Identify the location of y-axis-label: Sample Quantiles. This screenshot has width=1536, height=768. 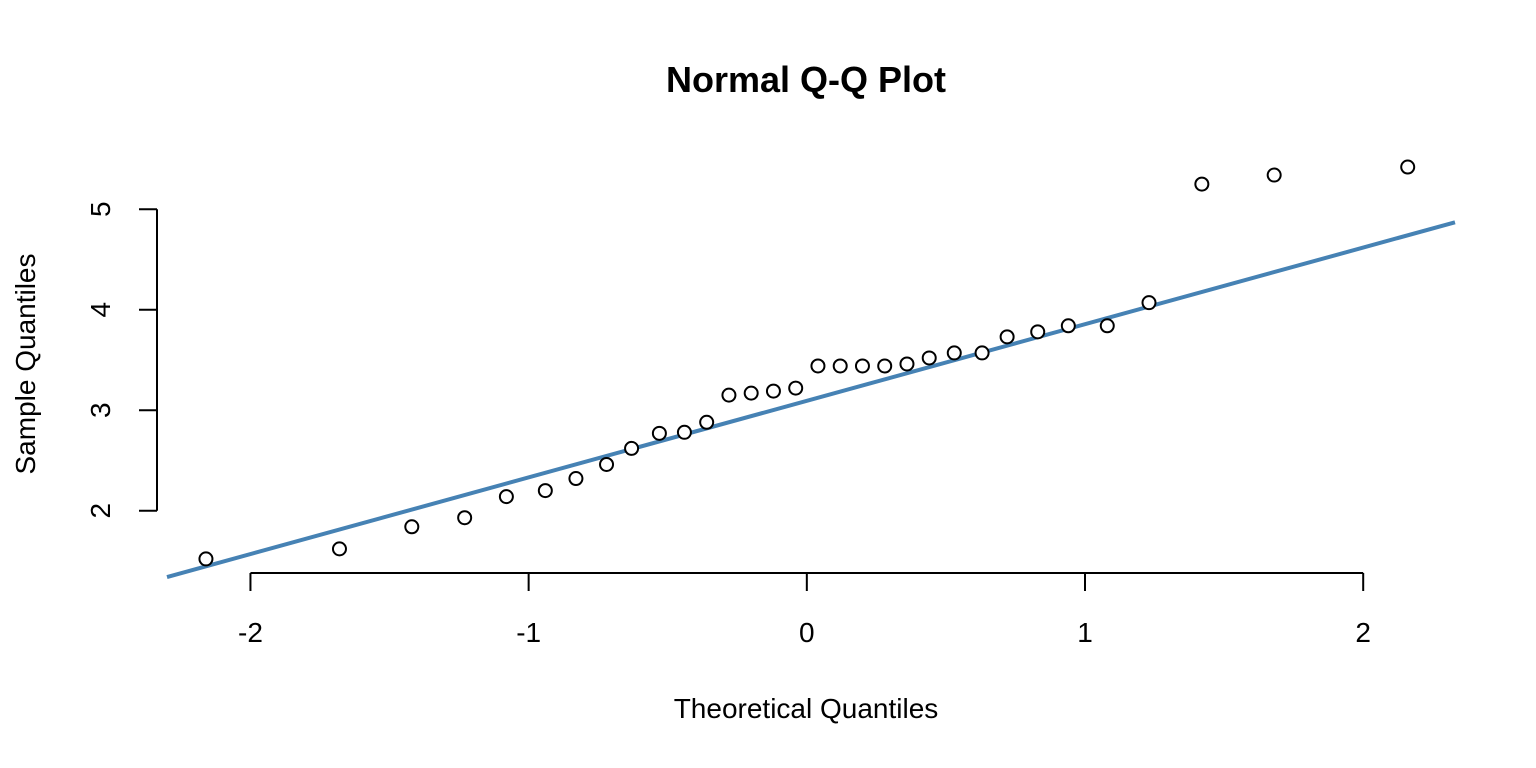
(25, 363).